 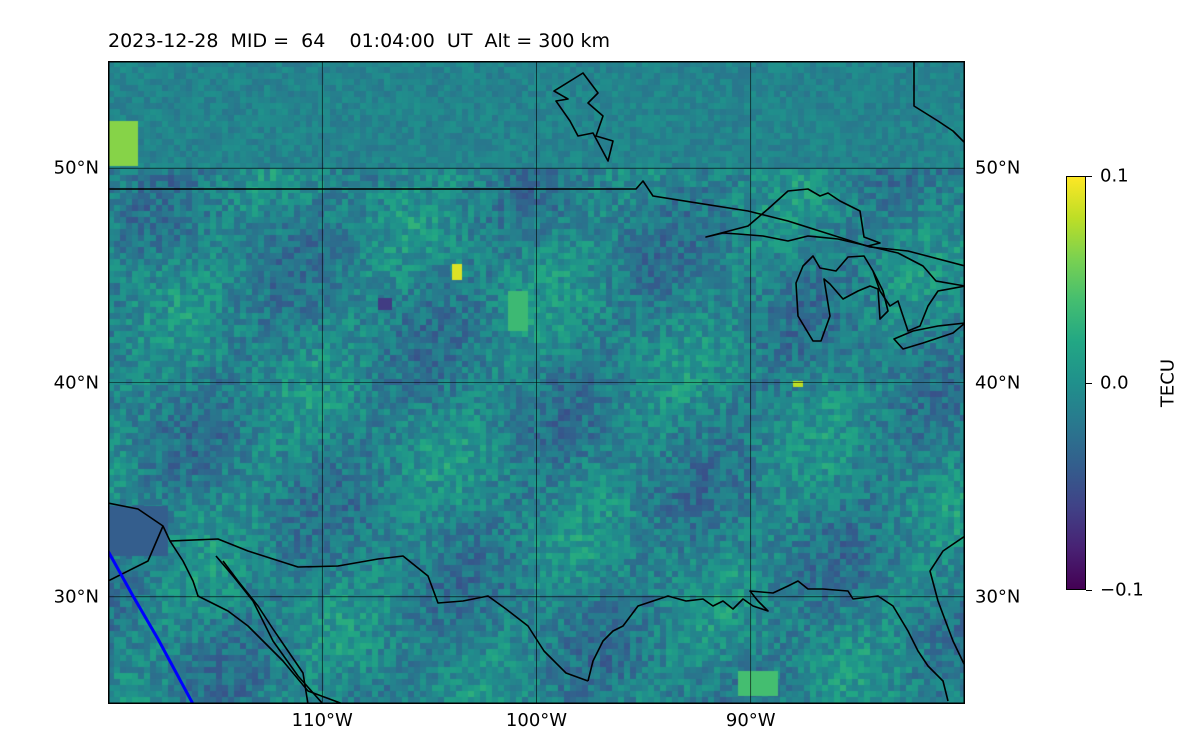 I want to click on lake-huron, so click(x=916, y=288).